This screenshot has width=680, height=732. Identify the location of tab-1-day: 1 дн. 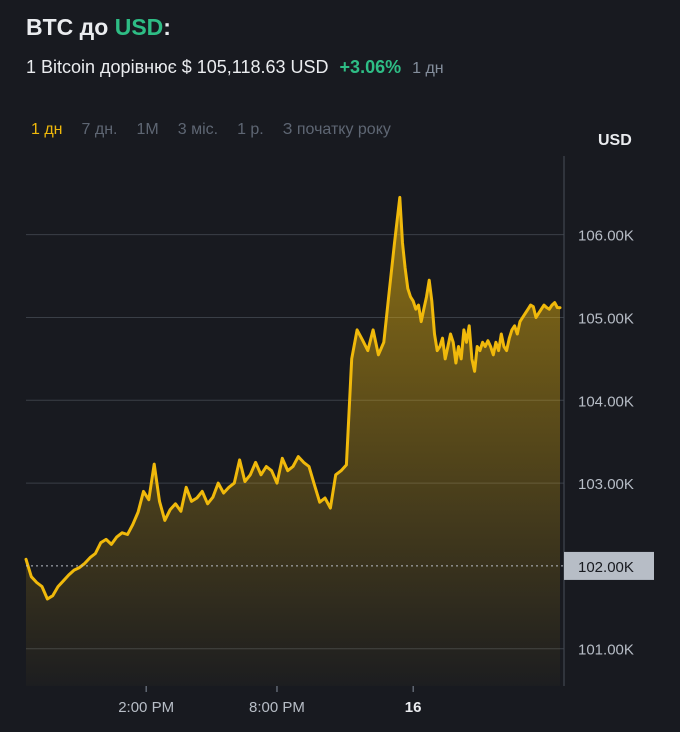
(47, 129).